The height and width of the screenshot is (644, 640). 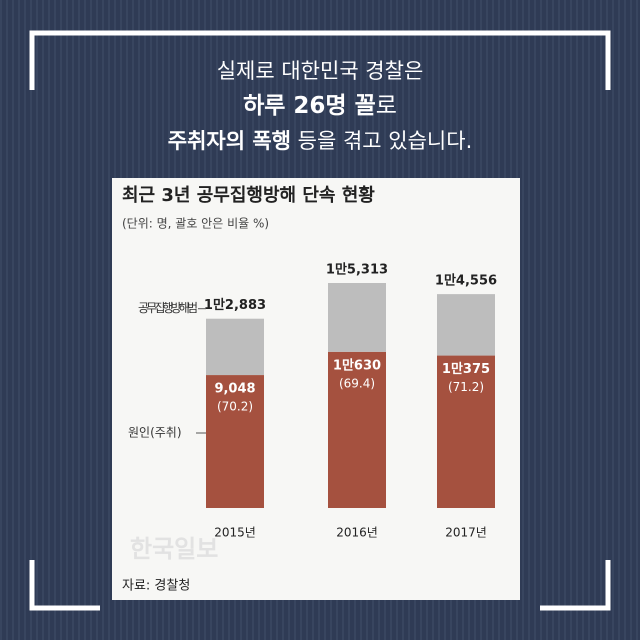 I want to click on x-tick-label: 2015년, so click(x=235, y=533).